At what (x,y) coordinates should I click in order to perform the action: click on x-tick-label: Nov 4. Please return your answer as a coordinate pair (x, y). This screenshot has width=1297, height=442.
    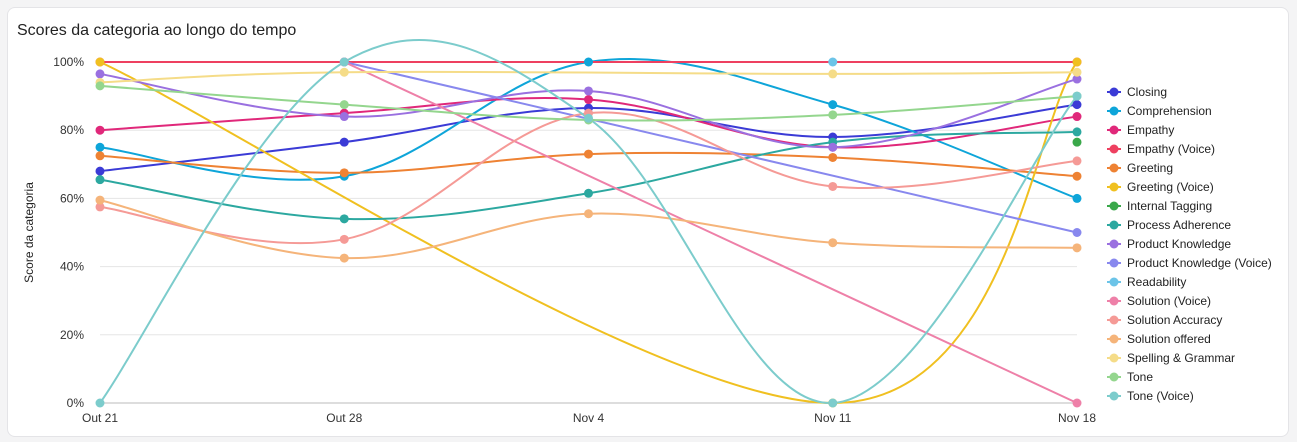
    Looking at the image, I should click on (589, 418).